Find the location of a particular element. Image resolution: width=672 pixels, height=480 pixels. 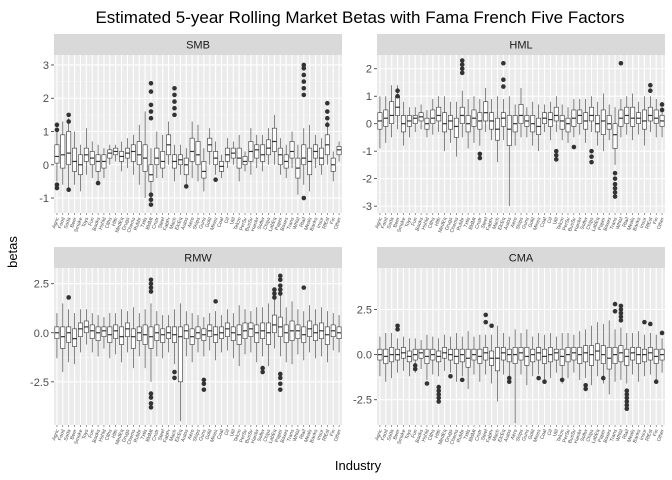

y-tick-label: 0 is located at coordinates (46, 166).